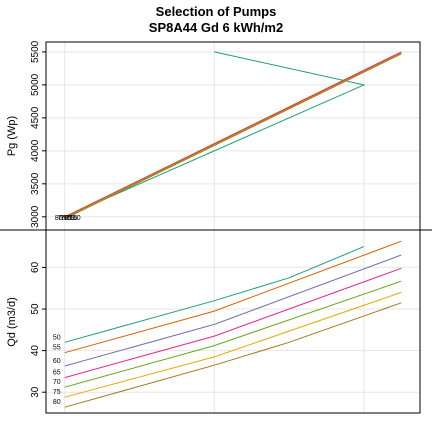  I want to click on y-tick-label: 4000, so click(35, 150).